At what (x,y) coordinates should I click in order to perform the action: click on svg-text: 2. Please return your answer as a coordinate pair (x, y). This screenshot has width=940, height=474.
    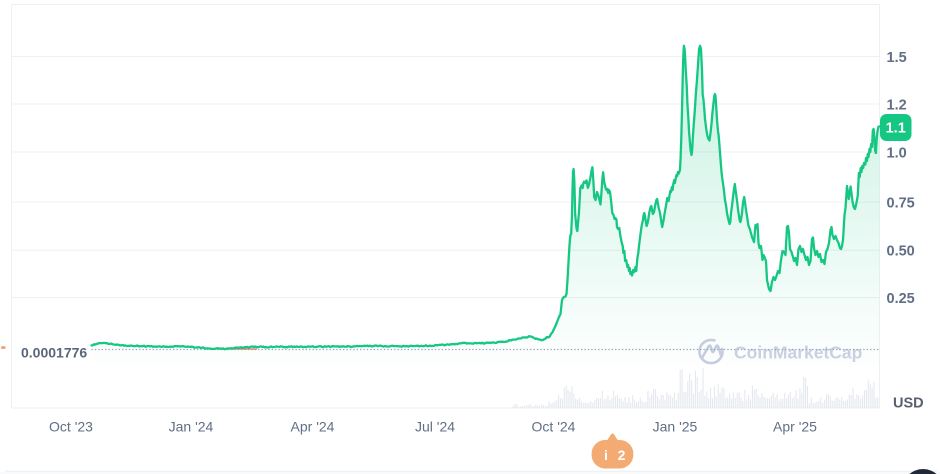
    Looking at the image, I should click on (622, 455).